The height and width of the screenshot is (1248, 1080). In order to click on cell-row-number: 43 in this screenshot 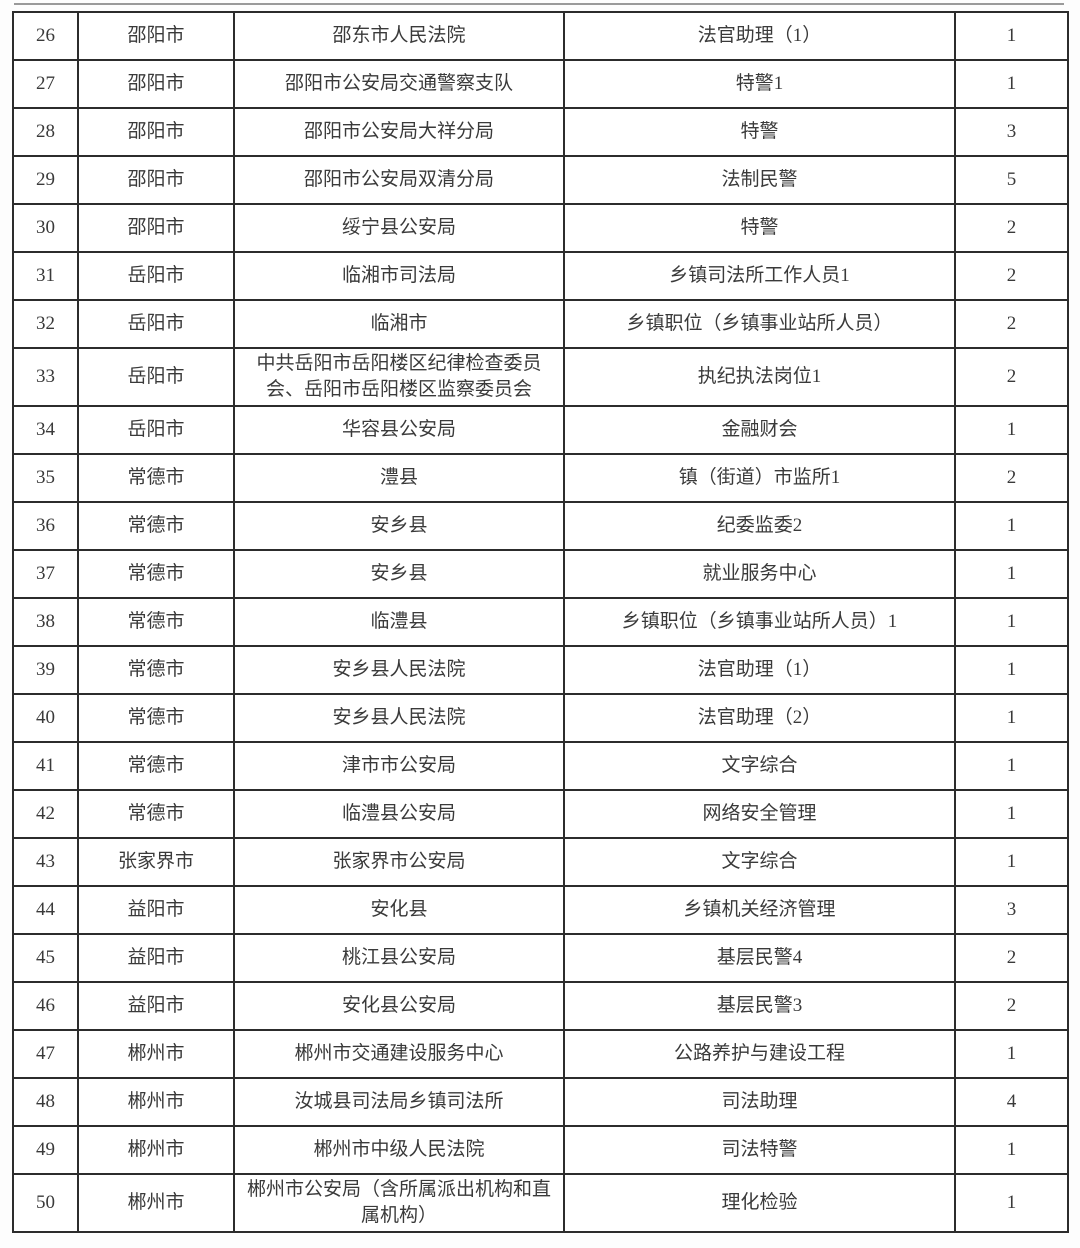, I will do `click(45, 862)`.